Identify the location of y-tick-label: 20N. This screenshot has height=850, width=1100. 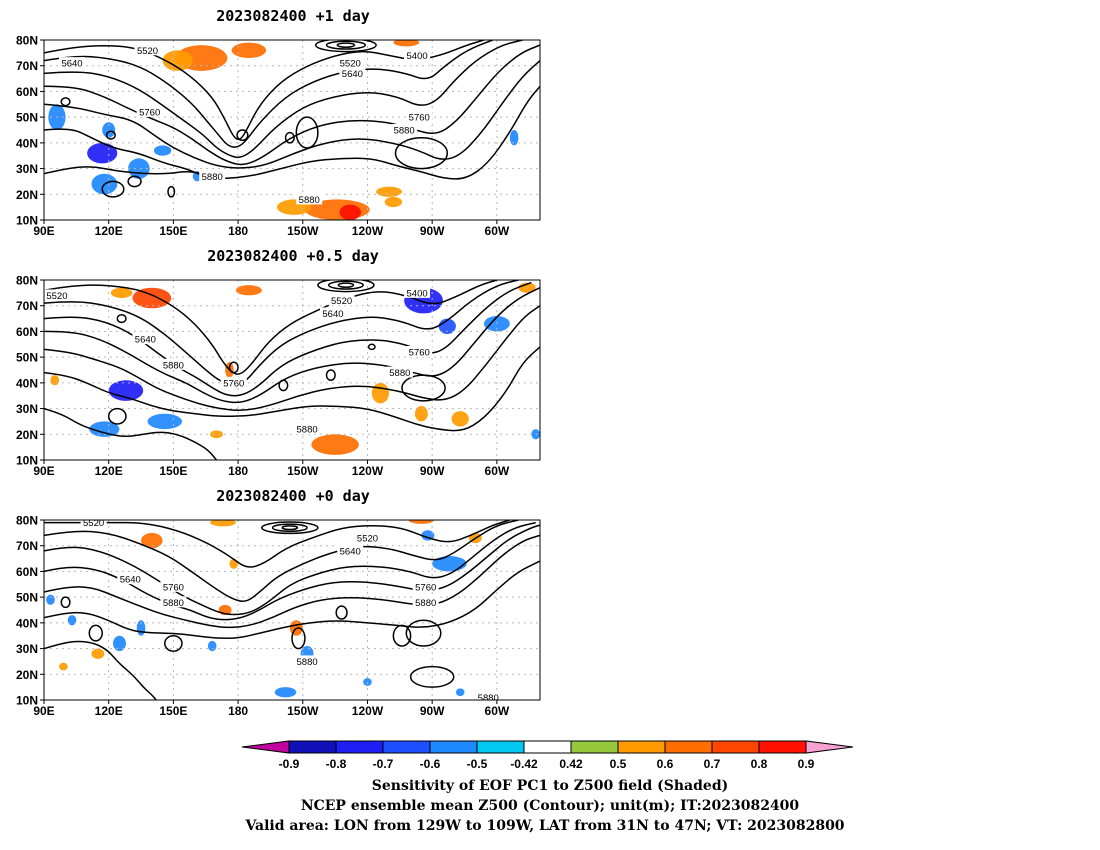
(27, 435).